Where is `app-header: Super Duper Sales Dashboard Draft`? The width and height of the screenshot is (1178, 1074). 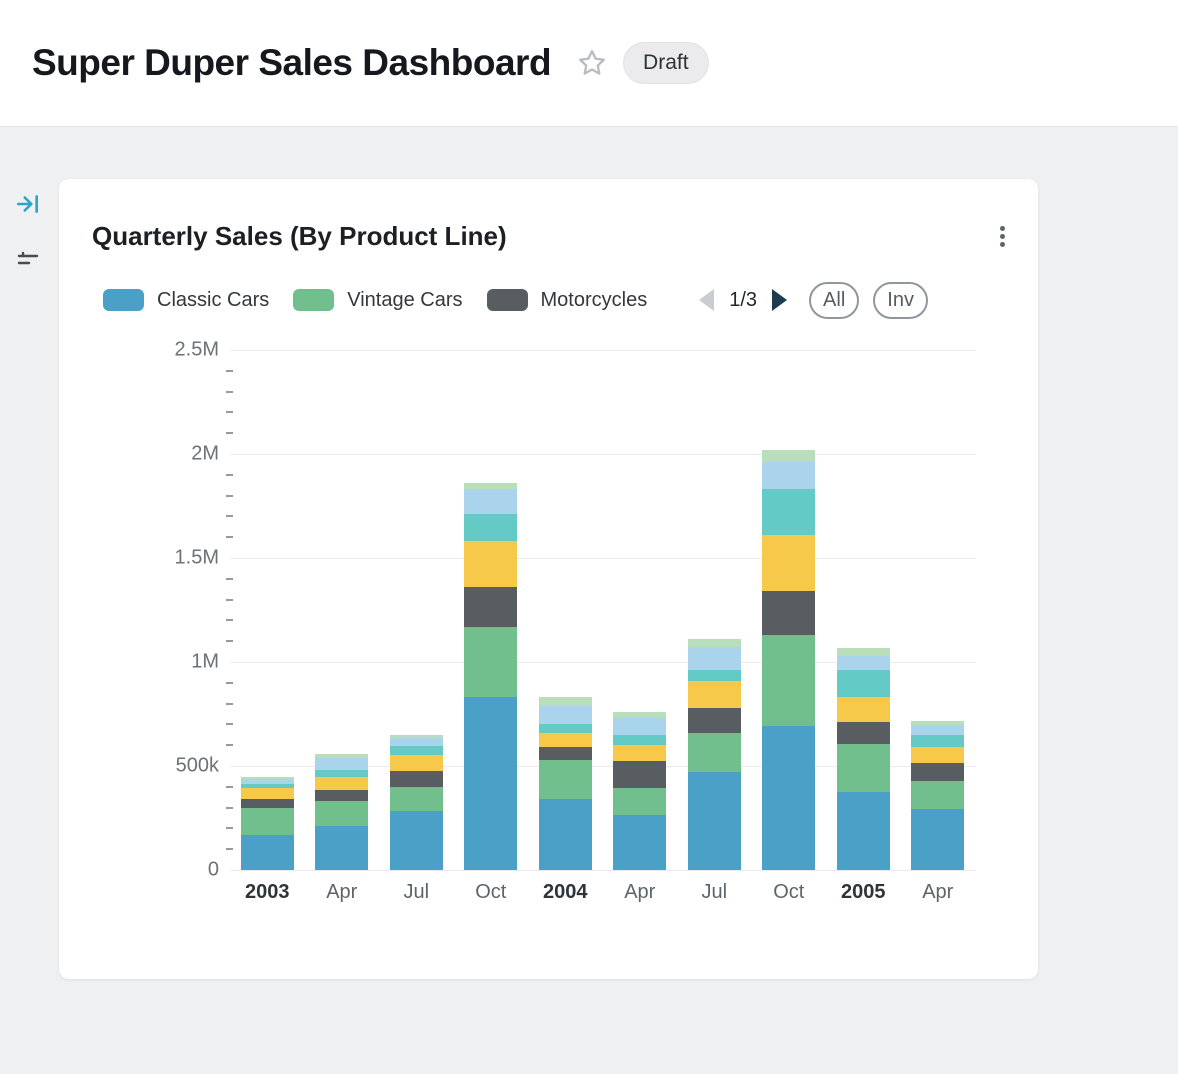
app-header: Super Duper Sales Dashboard Draft is located at coordinates (589, 63).